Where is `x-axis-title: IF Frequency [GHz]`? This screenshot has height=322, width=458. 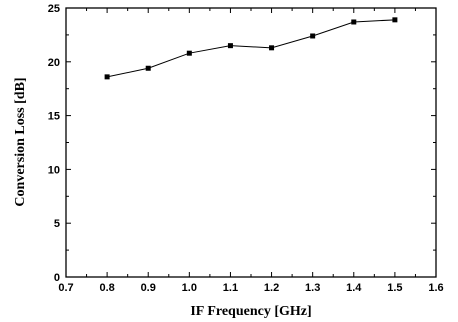
x-axis-title: IF Frequency [GHz] is located at coordinates (250, 311).